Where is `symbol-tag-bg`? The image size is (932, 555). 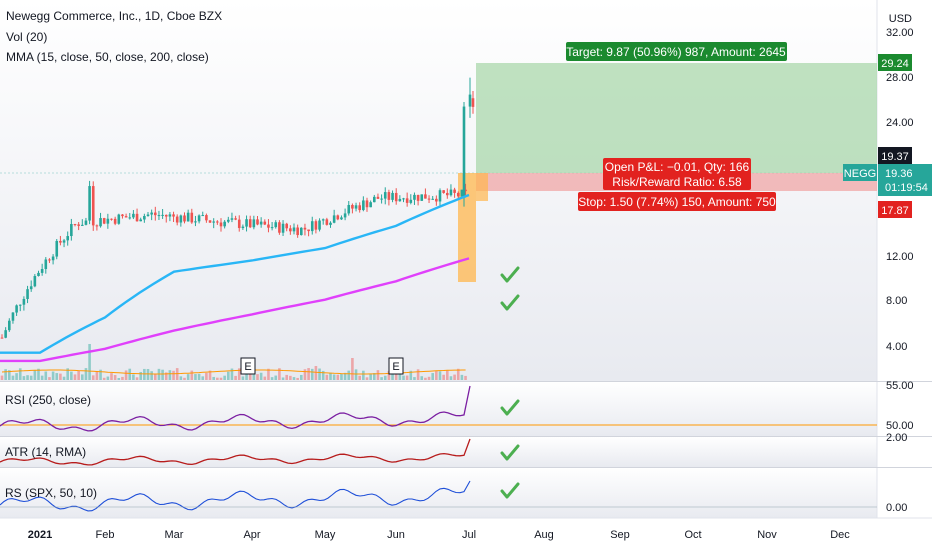 symbol-tag-bg is located at coordinates (860, 172).